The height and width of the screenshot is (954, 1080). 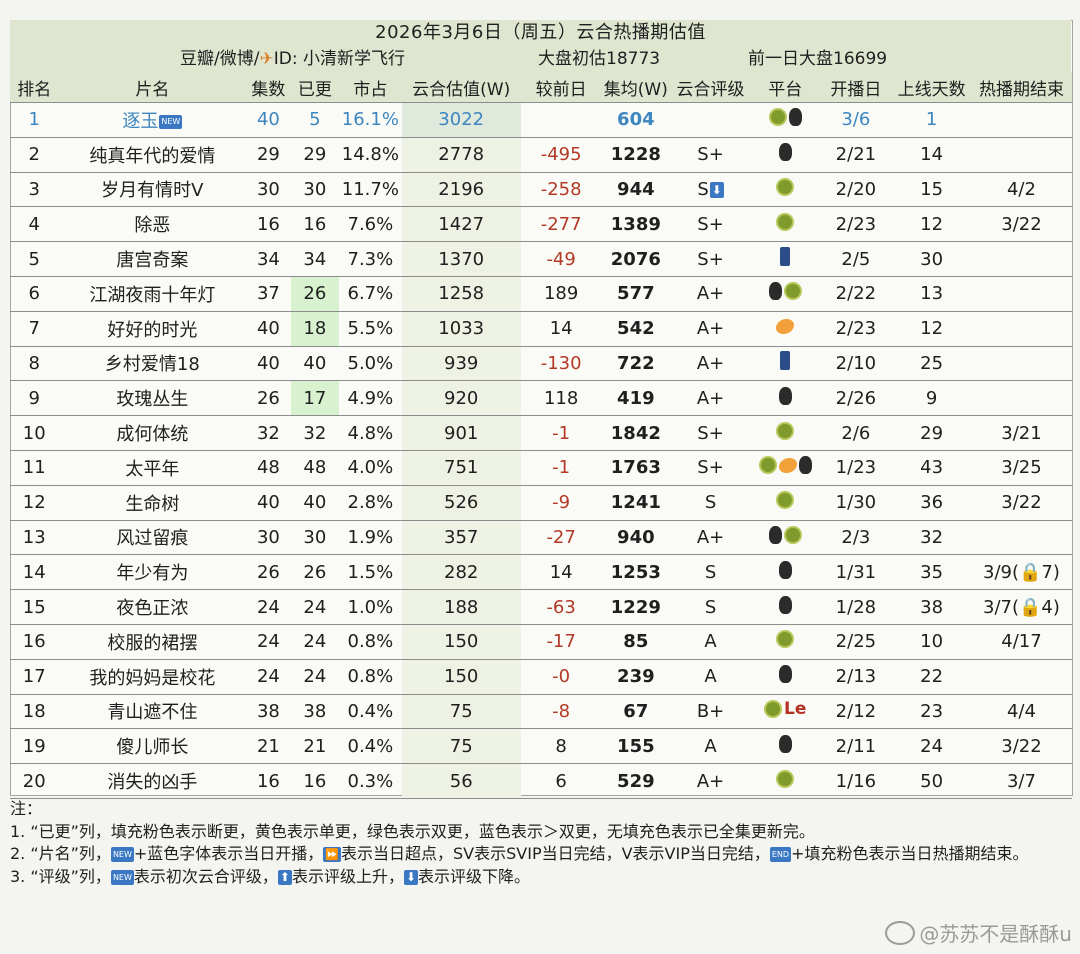 I want to click on rating-cell: A+, so click(x=710, y=538).